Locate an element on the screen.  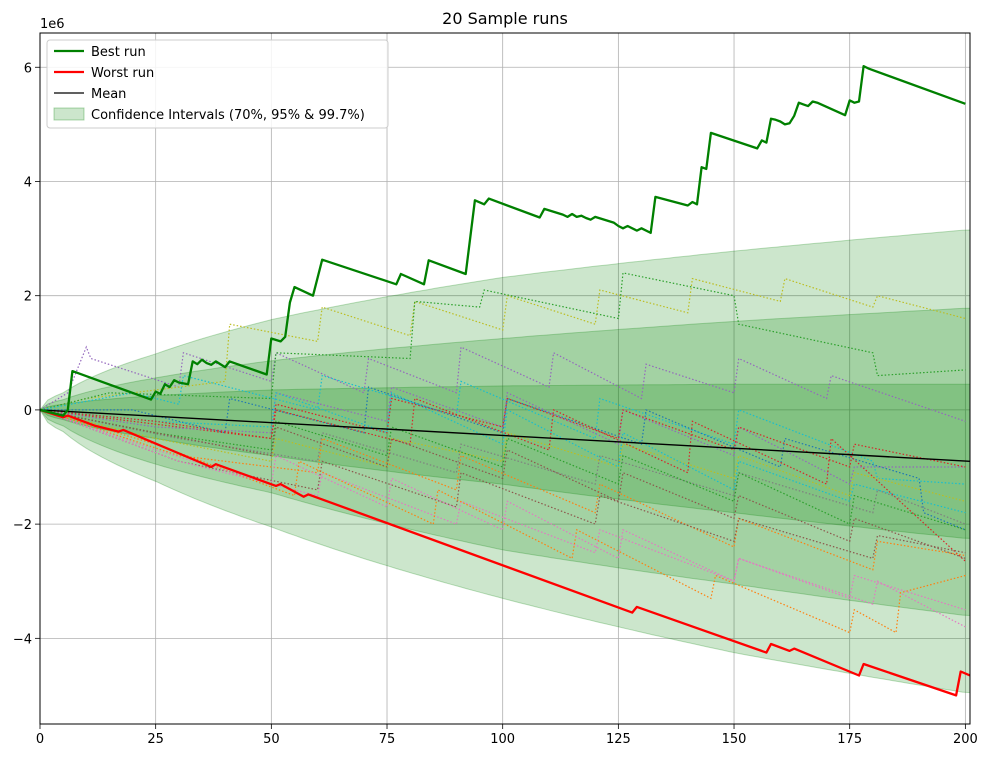
x-tick-label: 100 is located at coordinates (502, 739).